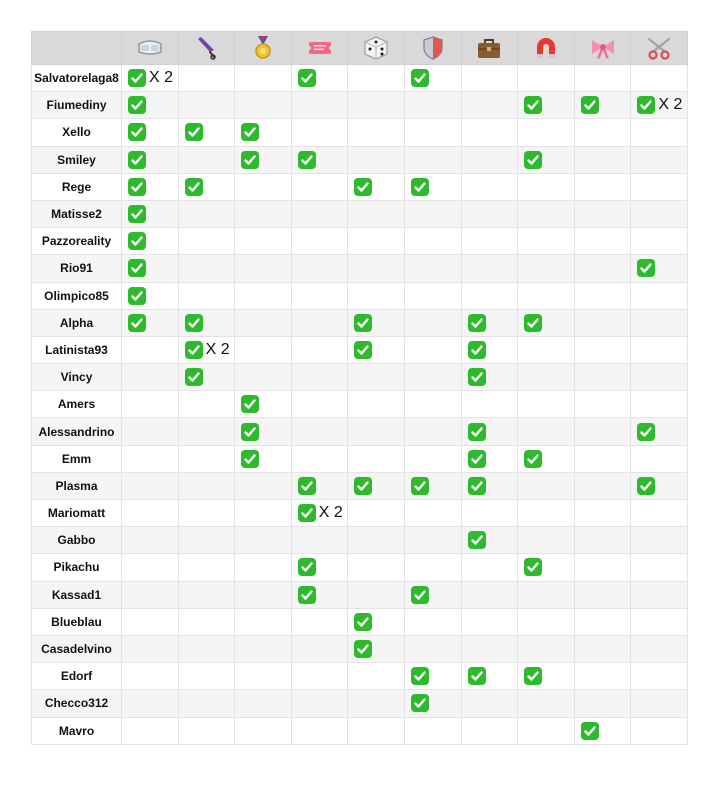 The width and height of the screenshot is (717, 800). What do you see at coordinates (489, 48) in the screenshot?
I see `briefcase-icon` at bounding box center [489, 48].